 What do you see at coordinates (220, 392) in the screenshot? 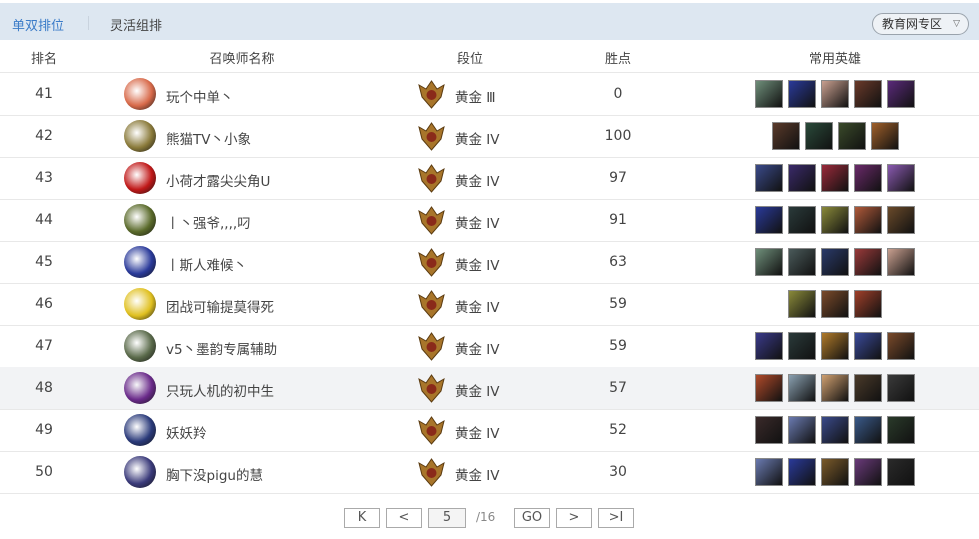
I see `summoner-name: 只玩人机的初中生` at bounding box center [220, 392].